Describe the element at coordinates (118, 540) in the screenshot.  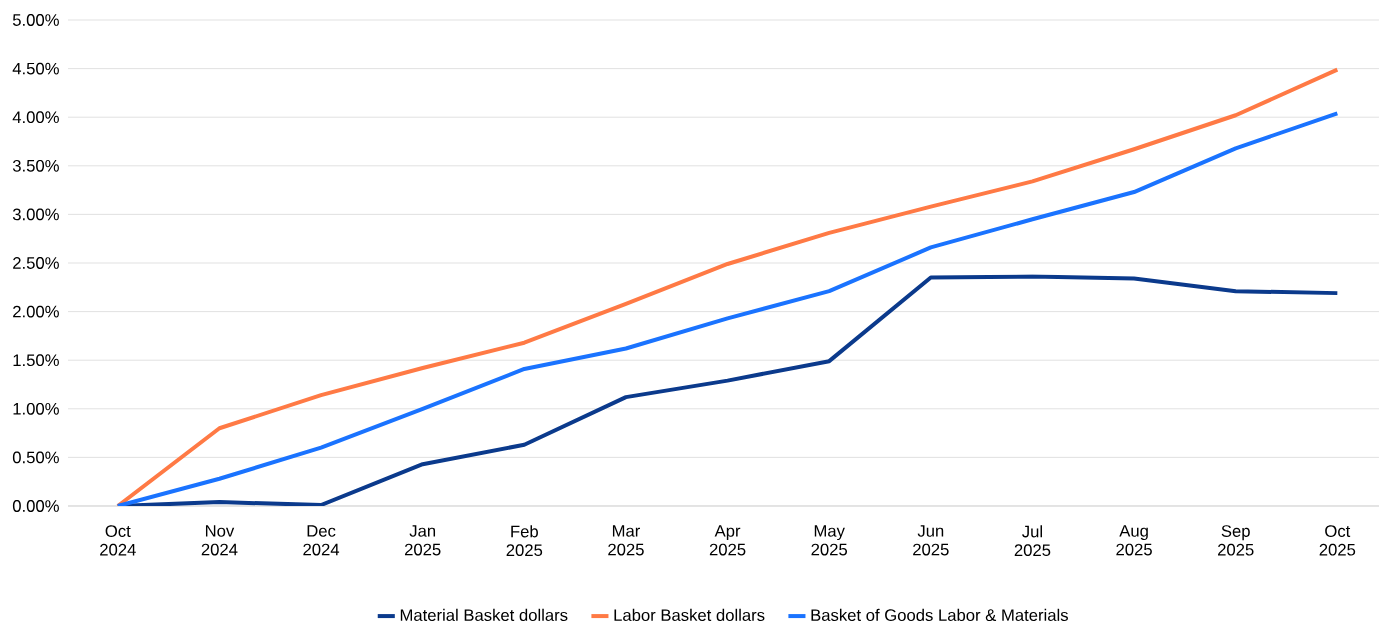
I see `x-tick-label: Oct 2024` at that location.